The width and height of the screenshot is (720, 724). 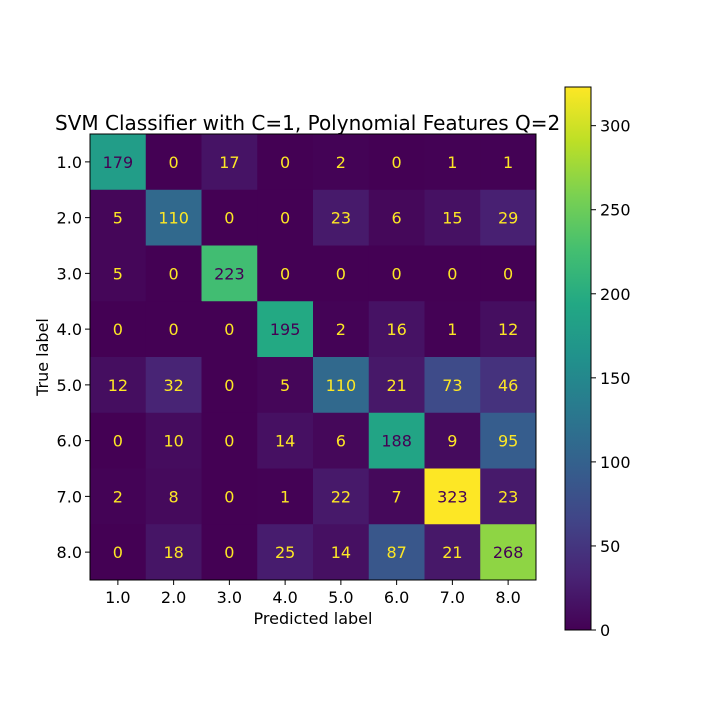 I want to click on x-tick-label: 4.0, so click(x=284, y=597).